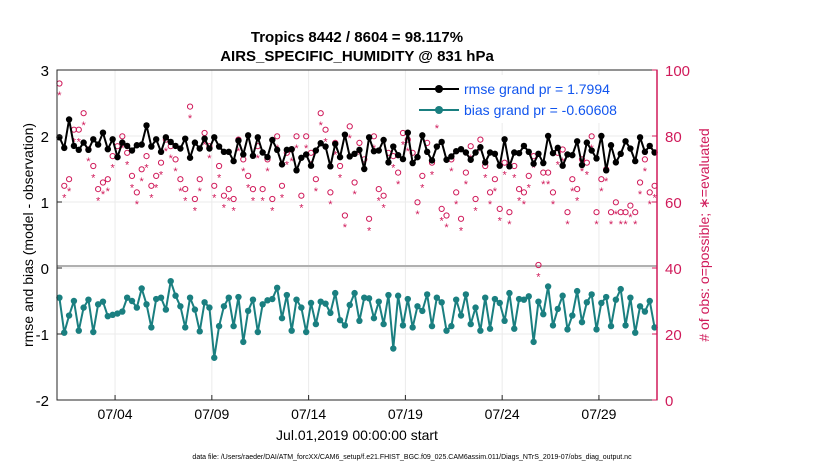  Describe the element at coordinates (357, 319) in the screenshot. I see `bias-series` at that location.